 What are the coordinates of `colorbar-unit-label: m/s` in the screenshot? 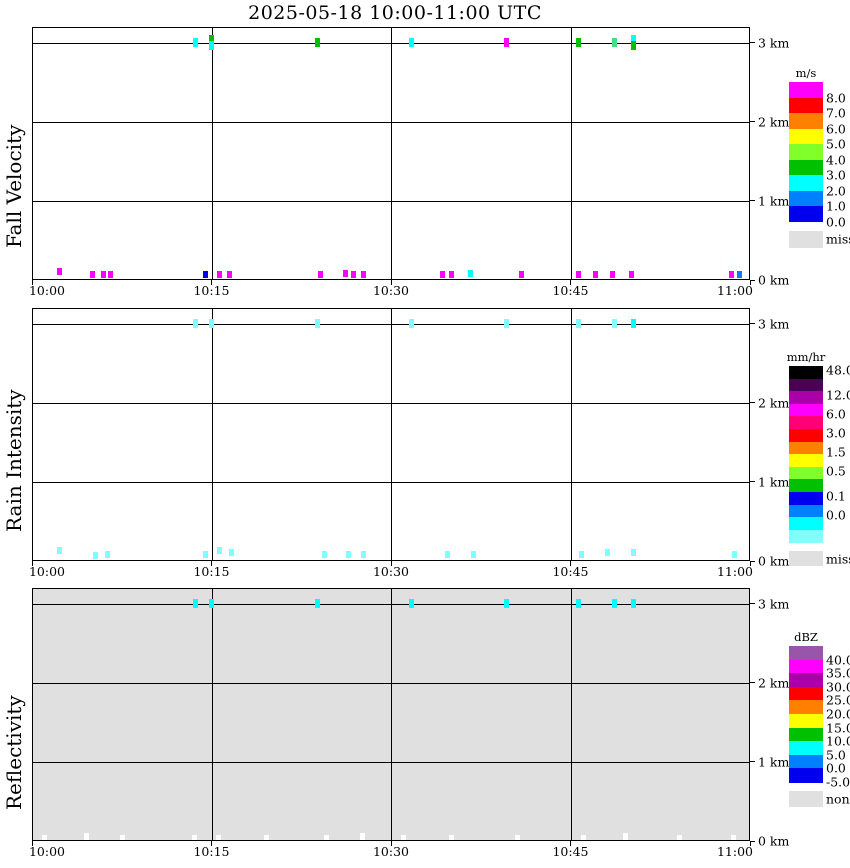 It's located at (806, 73).